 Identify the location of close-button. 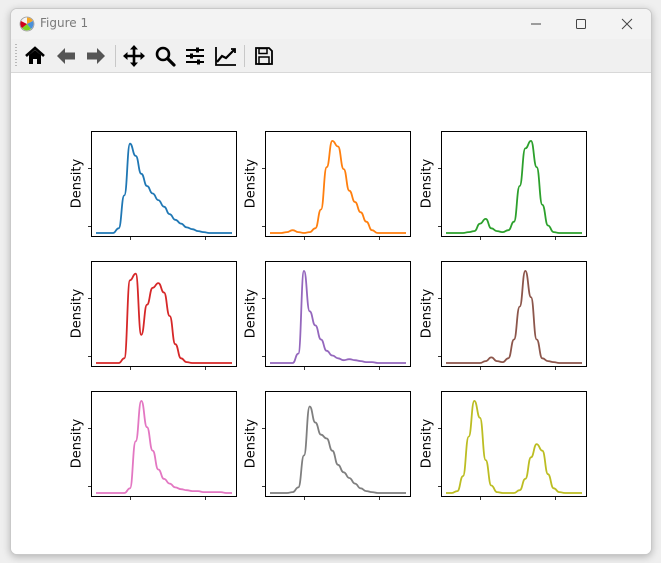
(627, 24).